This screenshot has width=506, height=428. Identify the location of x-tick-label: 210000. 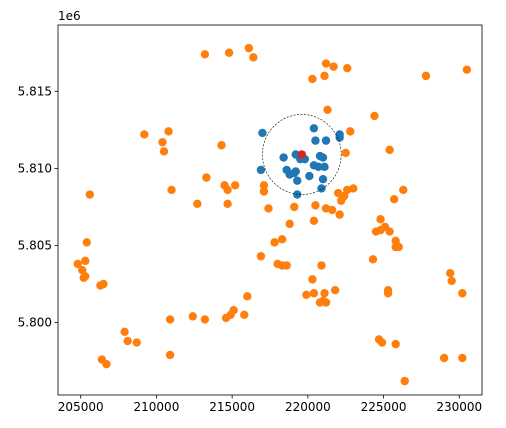
(157, 407).